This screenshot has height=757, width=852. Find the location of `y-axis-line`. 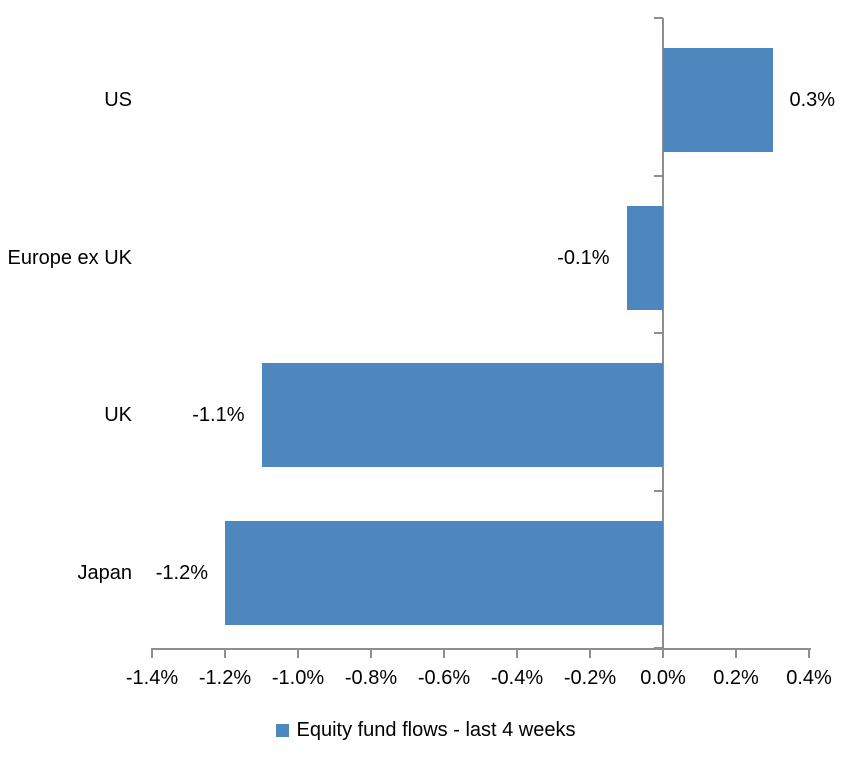

y-axis-line is located at coordinates (663, 334).